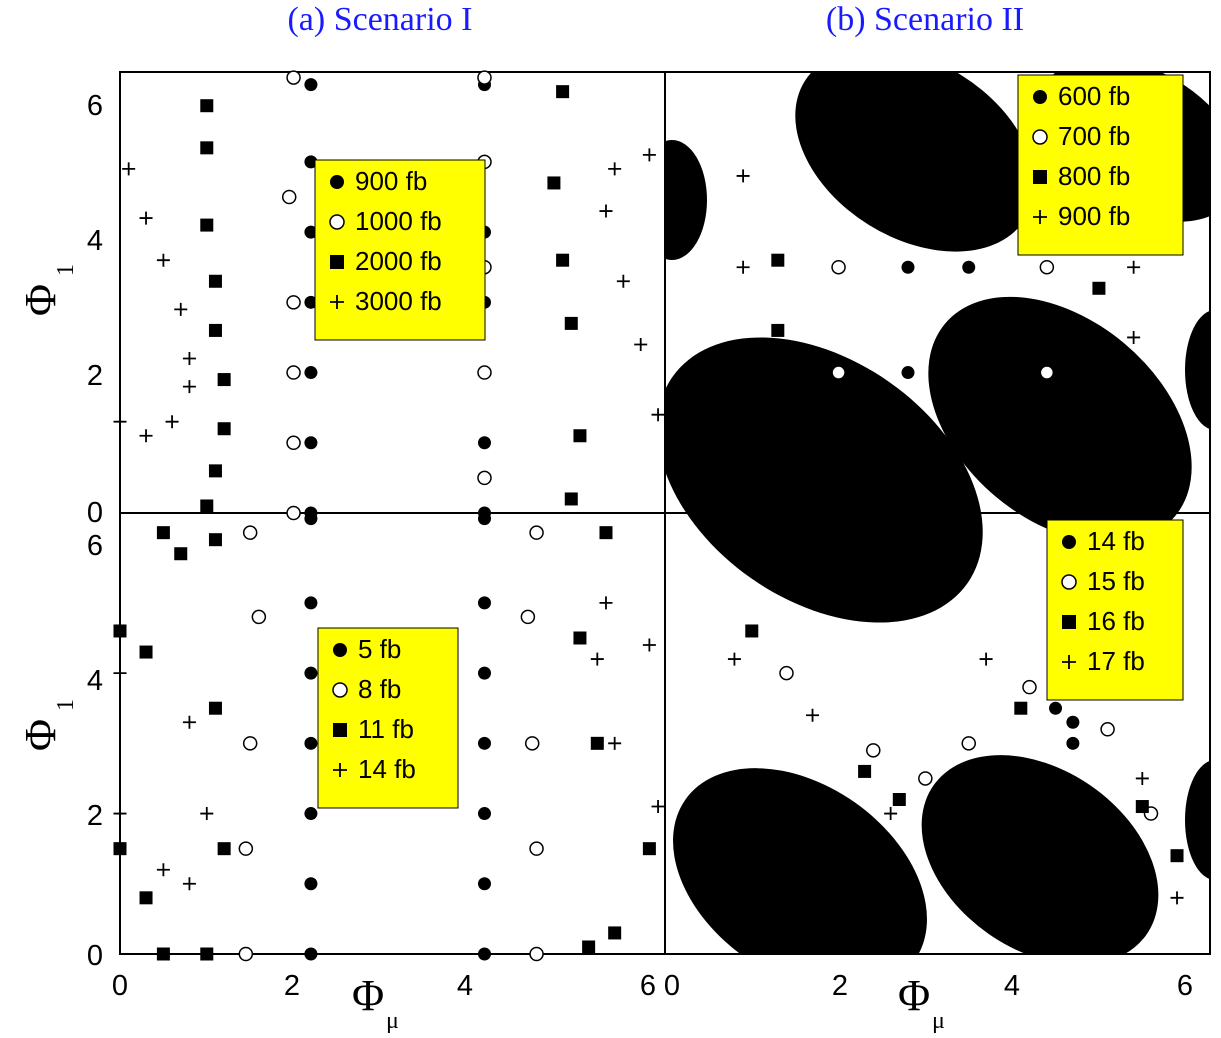 The image size is (1221, 1038). What do you see at coordinates (398, 261) in the screenshot?
I see `legend-label: 2000 fb` at bounding box center [398, 261].